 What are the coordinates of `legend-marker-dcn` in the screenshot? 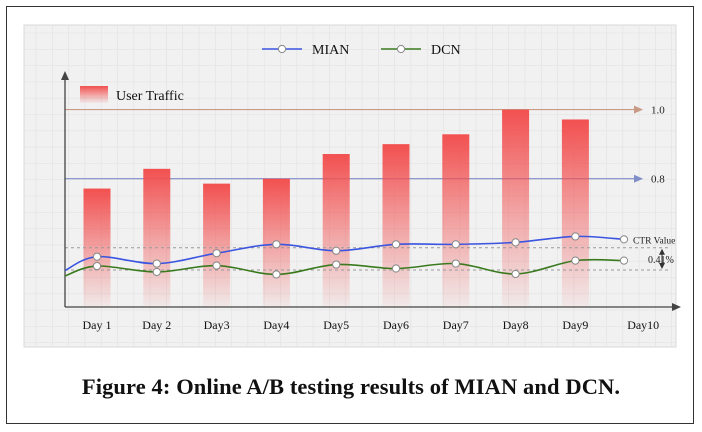 It's located at (401, 49).